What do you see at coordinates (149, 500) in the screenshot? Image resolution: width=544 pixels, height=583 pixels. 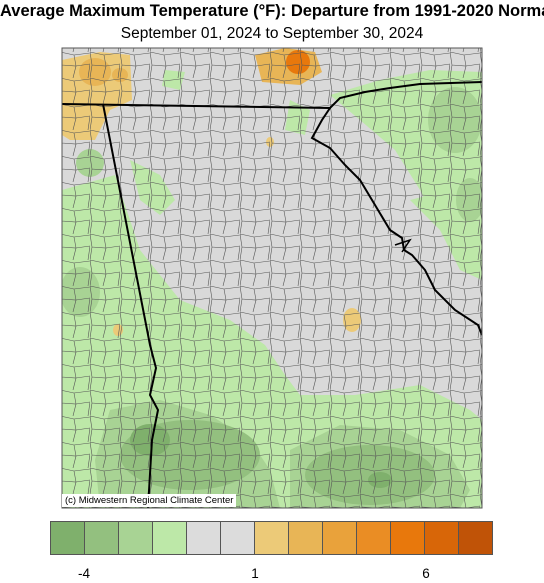 I see `map-credit: (c) Midwestern Regional Climate Center` at bounding box center [149, 500].